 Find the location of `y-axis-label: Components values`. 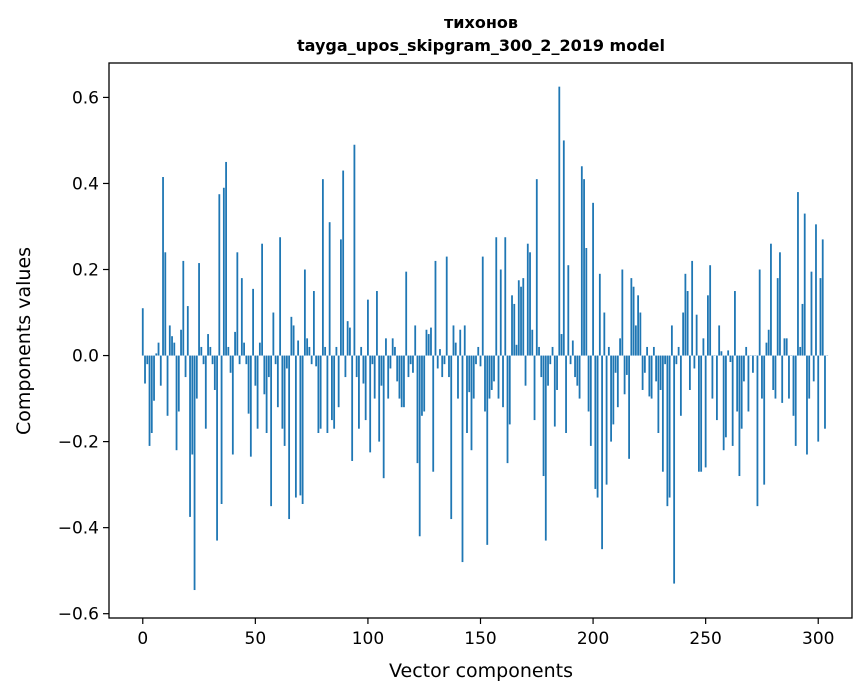

y-axis-label: Components values is located at coordinates (24, 341).